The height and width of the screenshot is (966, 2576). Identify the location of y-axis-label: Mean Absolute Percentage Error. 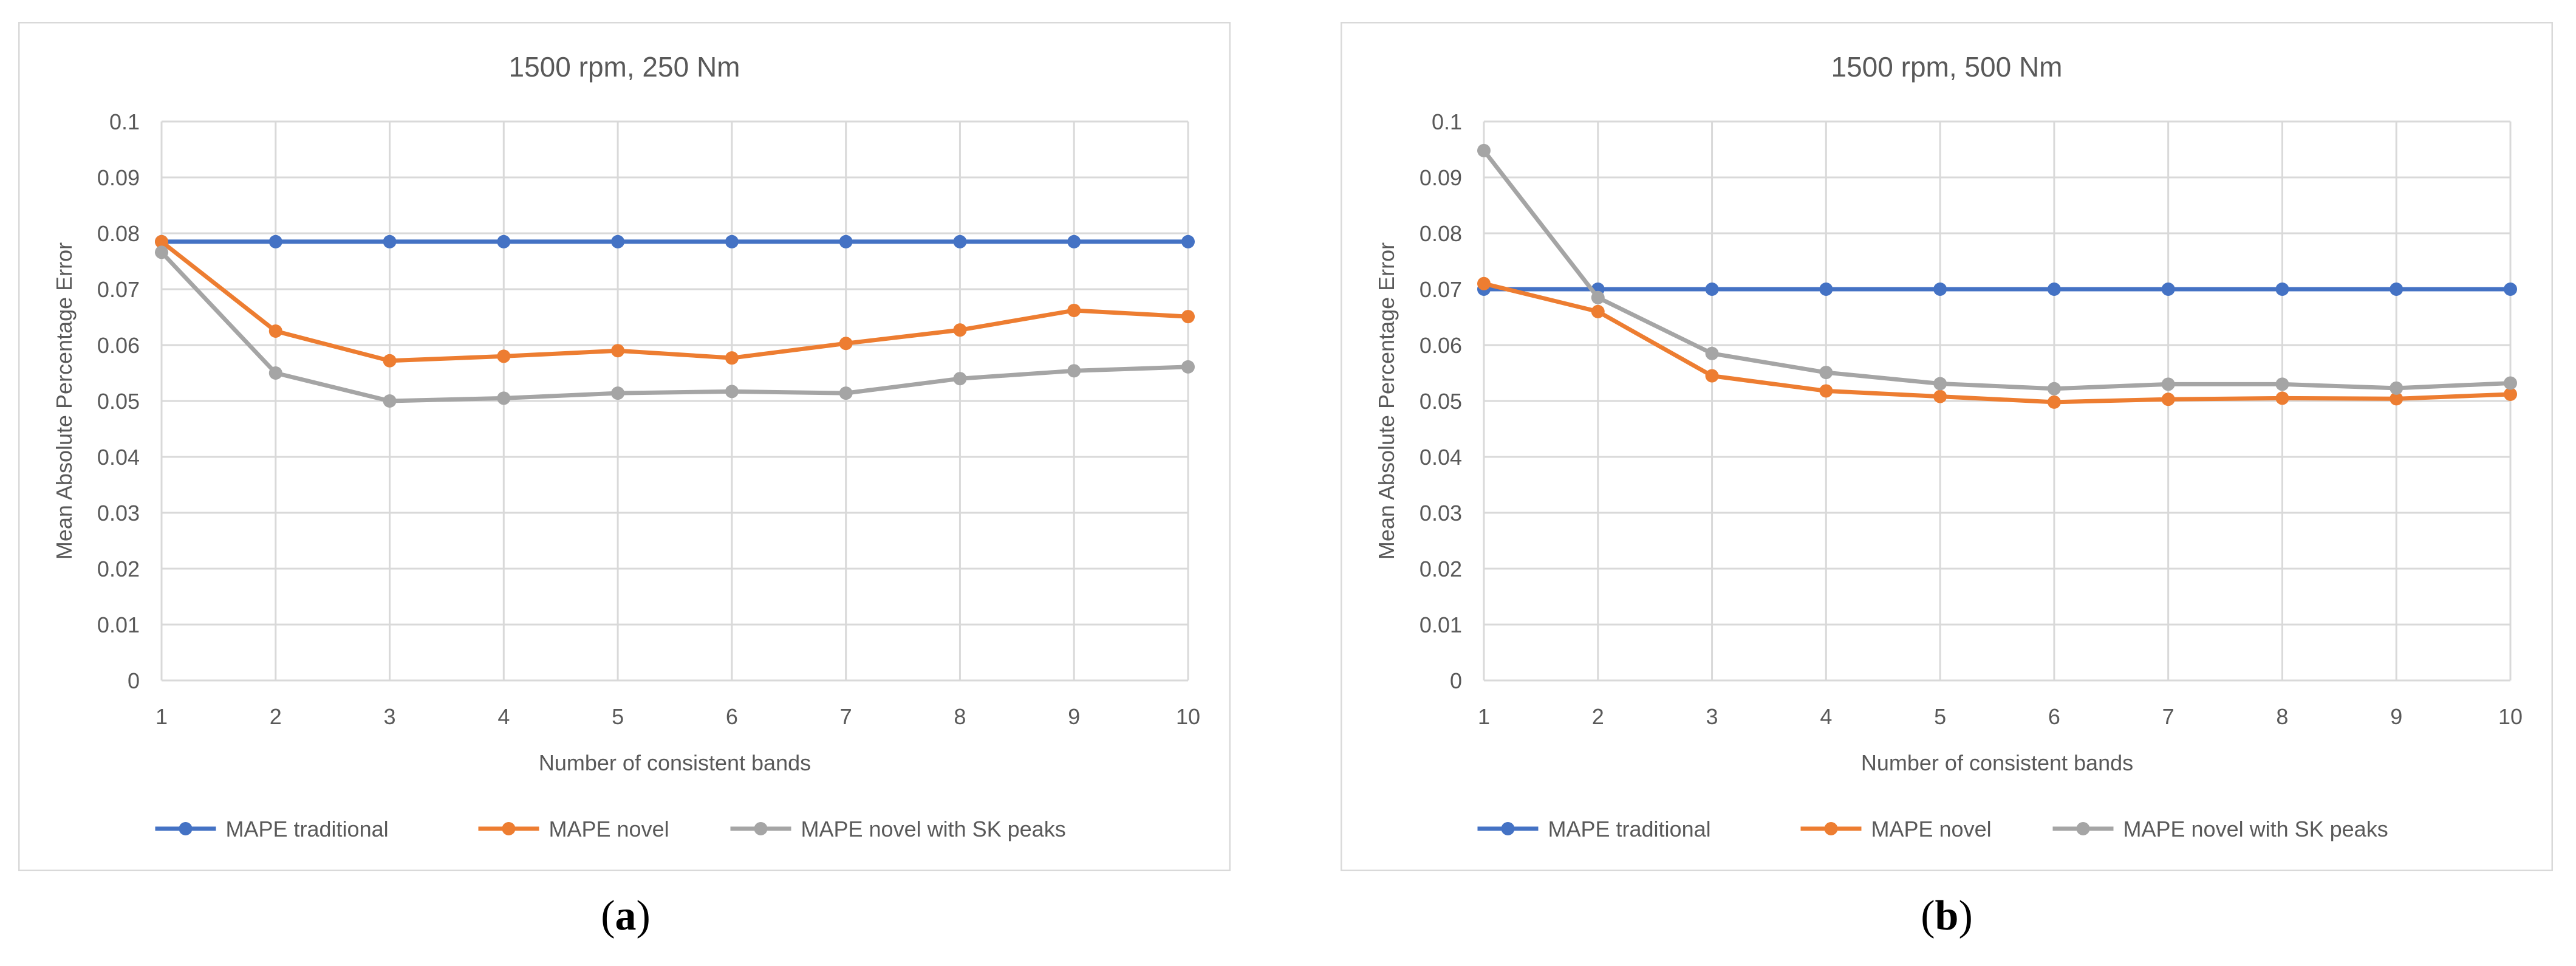
(64, 401).